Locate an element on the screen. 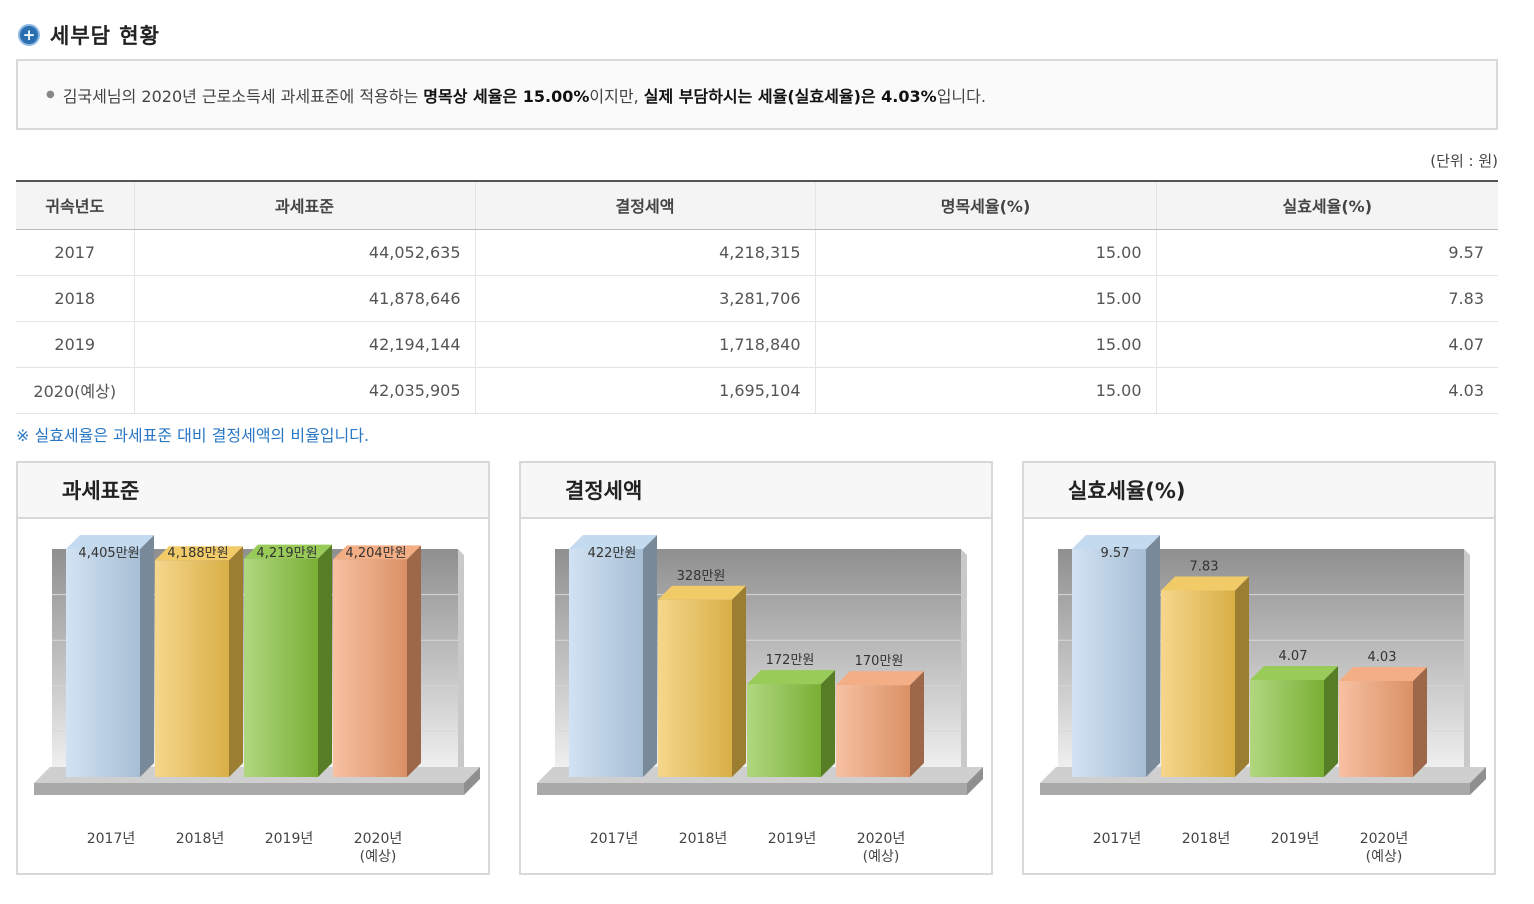 The height and width of the screenshot is (904, 1534). cell-year: 2018 is located at coordinates (75, 298).